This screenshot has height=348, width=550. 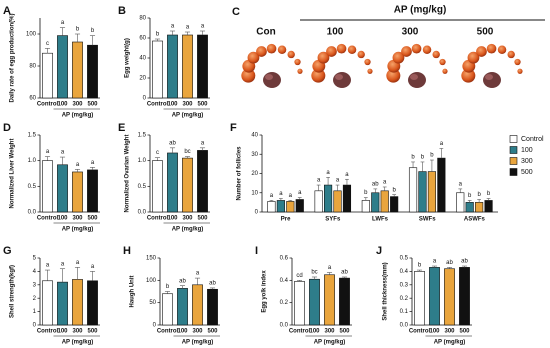 What do you see at coordinates (13, 57) in the screenshot?
I see `y-axis-label: Daily rate of egg production(%)` at bounding box center [13, 57].